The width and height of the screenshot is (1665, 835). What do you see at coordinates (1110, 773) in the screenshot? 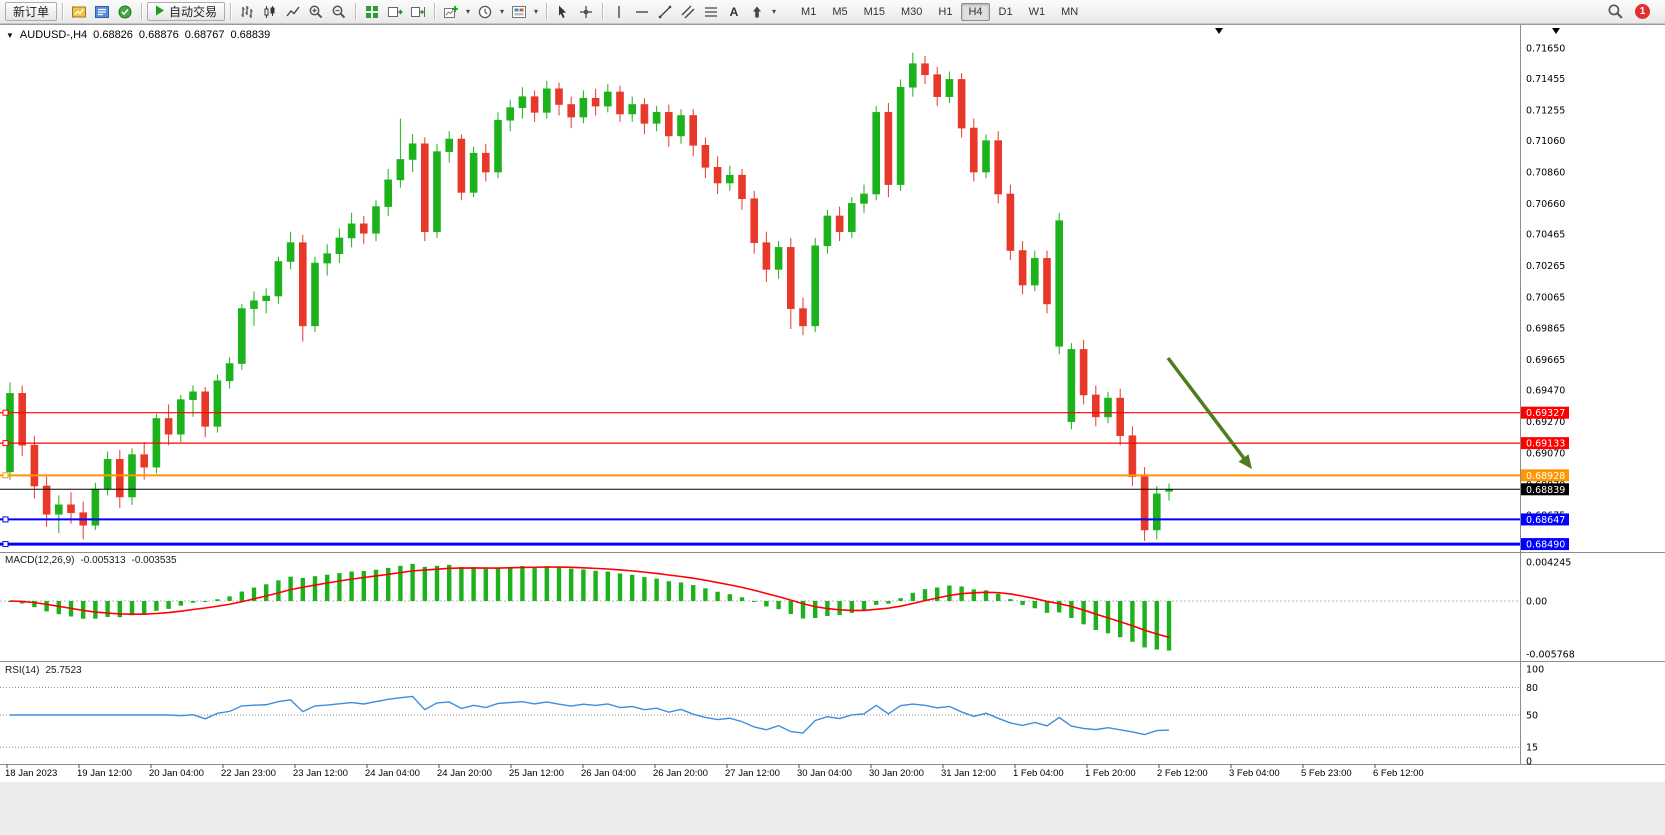
I see `time-label: 1 Feb 20:00` at bounding box center [1110, 773].